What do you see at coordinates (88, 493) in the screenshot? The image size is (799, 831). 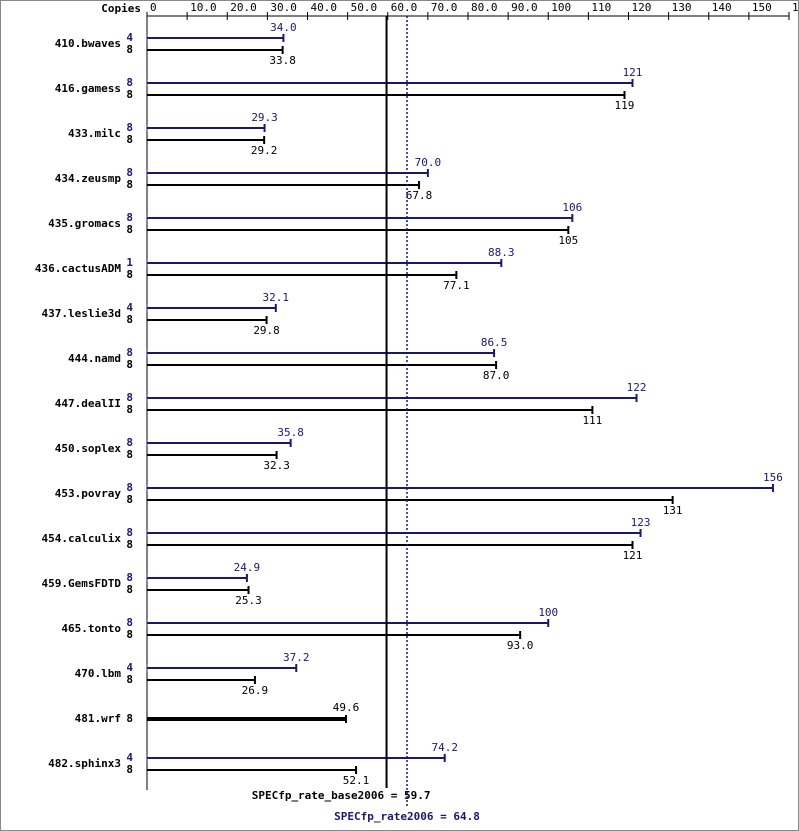 I see `benchmark-name: 453.povray` at bounding box center [88, 493].